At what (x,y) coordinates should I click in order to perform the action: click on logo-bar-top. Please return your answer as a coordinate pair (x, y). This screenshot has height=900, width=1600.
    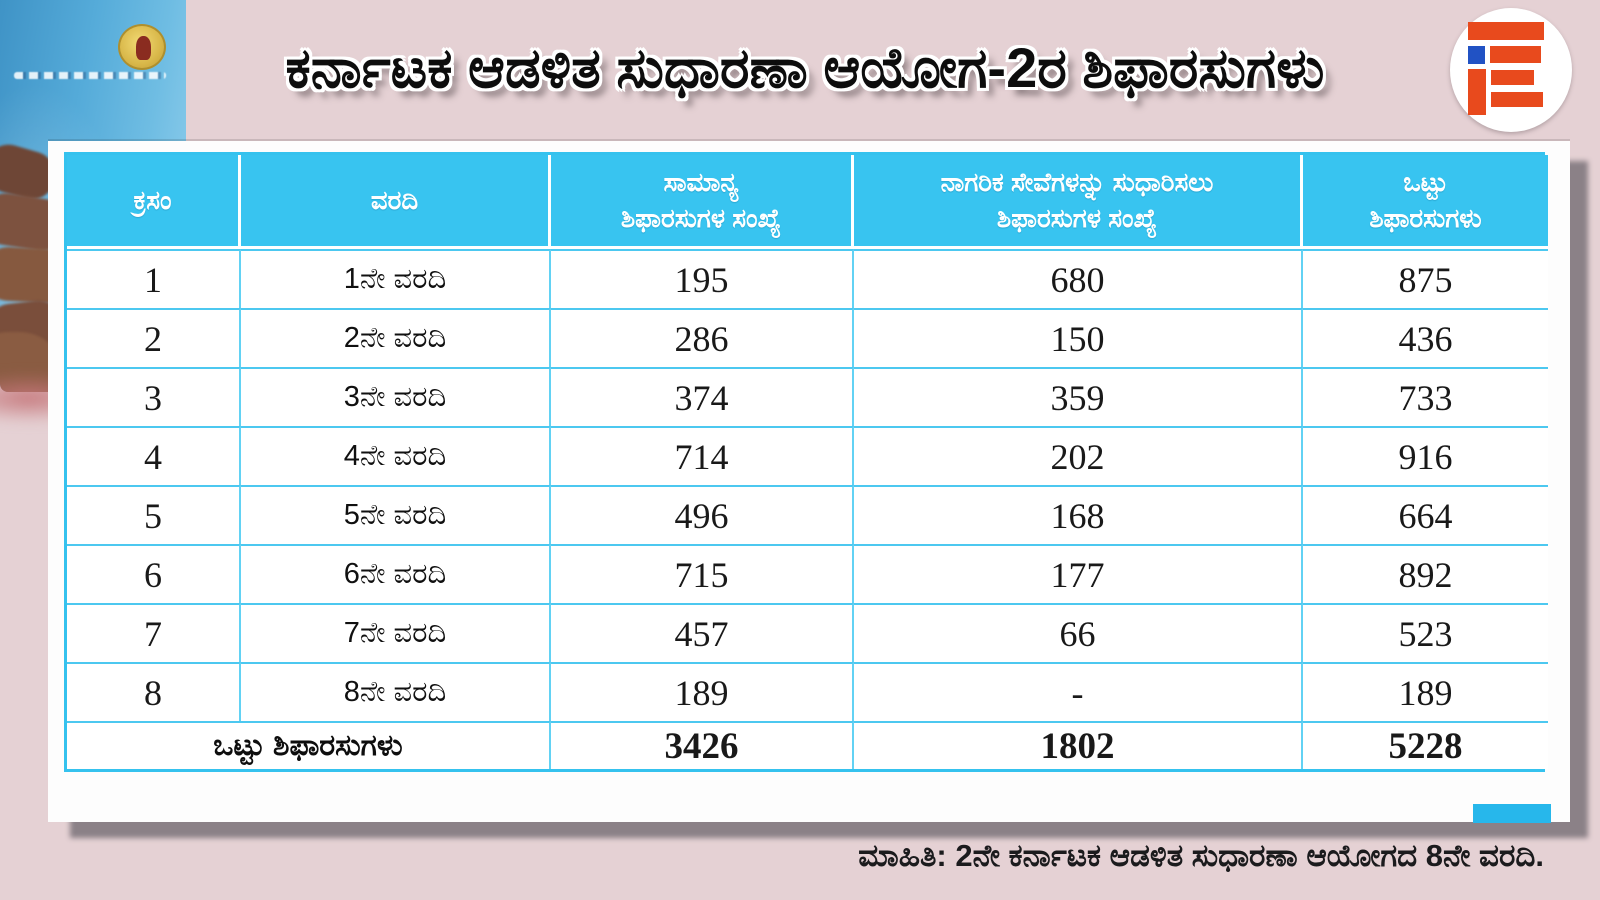
    Looking at the image, I should click on (1506, 31).